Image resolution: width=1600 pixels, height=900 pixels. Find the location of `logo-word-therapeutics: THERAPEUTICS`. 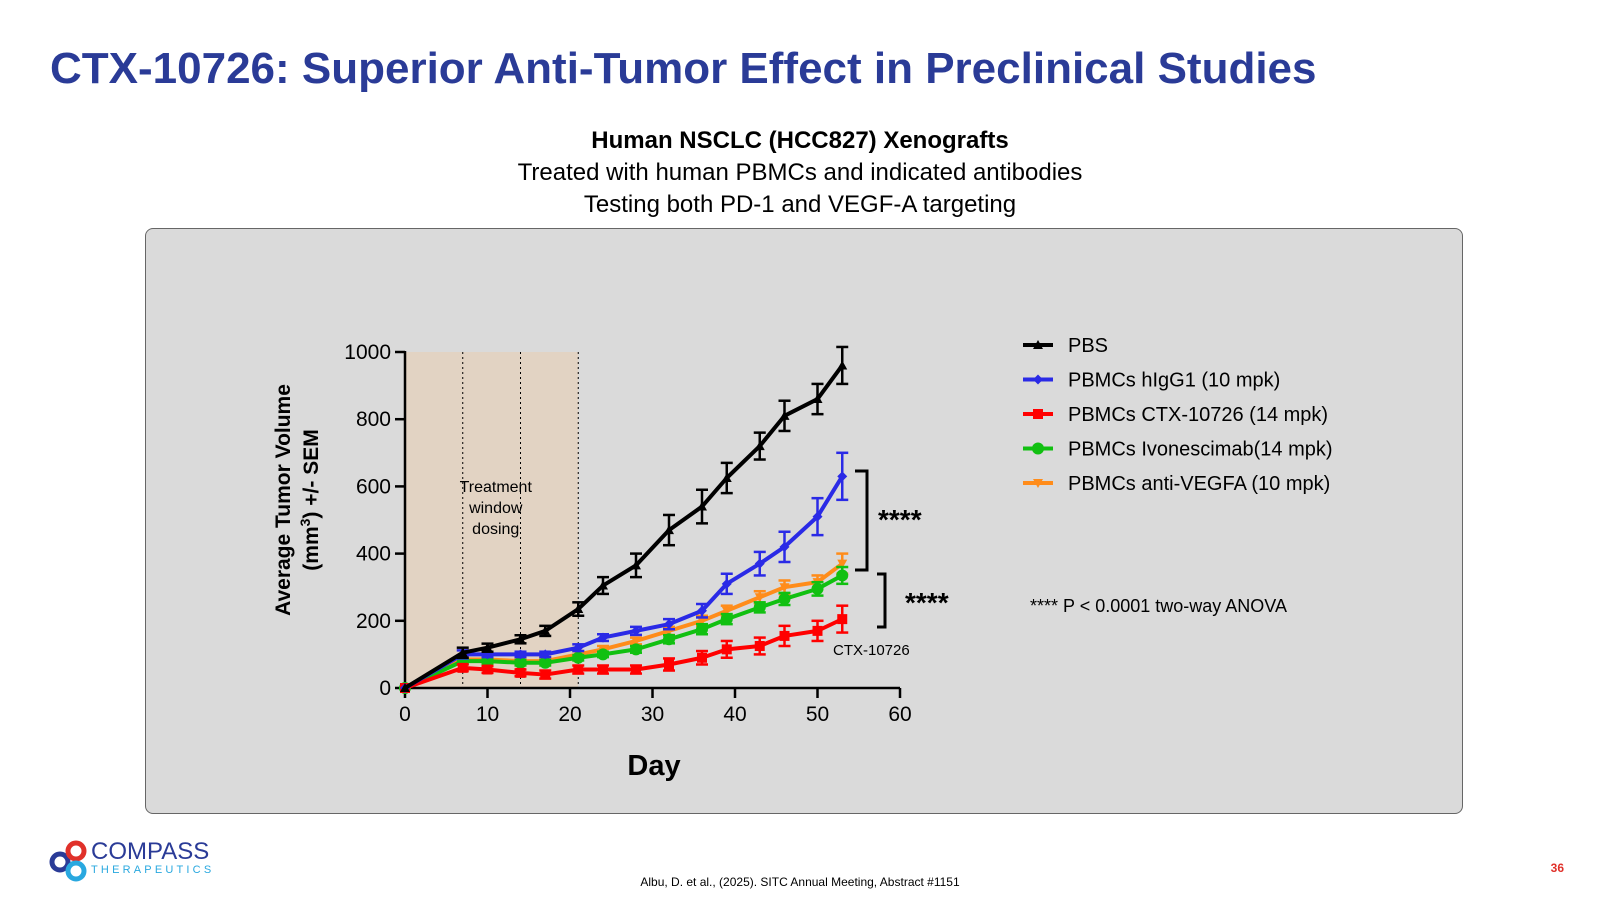

logo-word-therapeutics: THERAPEUTICS is located at coordinates (153, 870).